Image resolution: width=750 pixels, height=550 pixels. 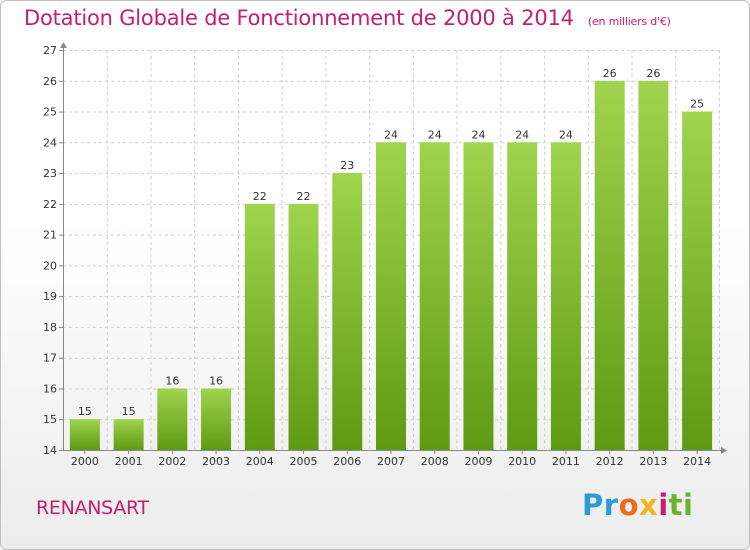 I want to click on x-tick-label: 2004, so click(x=260, y=461).